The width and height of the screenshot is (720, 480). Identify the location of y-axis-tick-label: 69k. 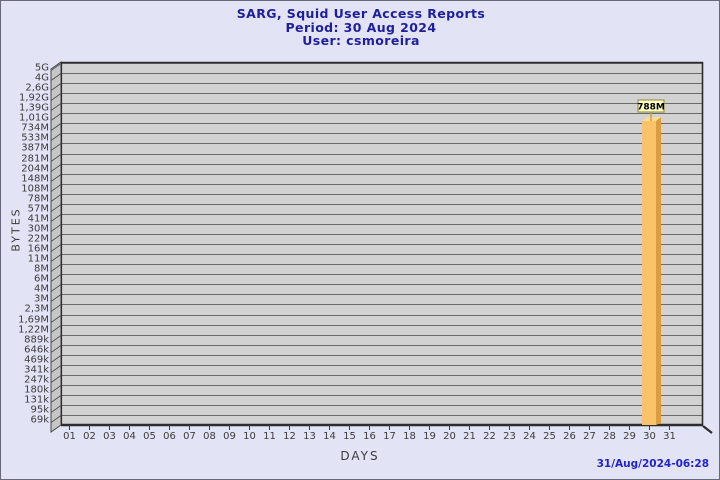
(39, 420).